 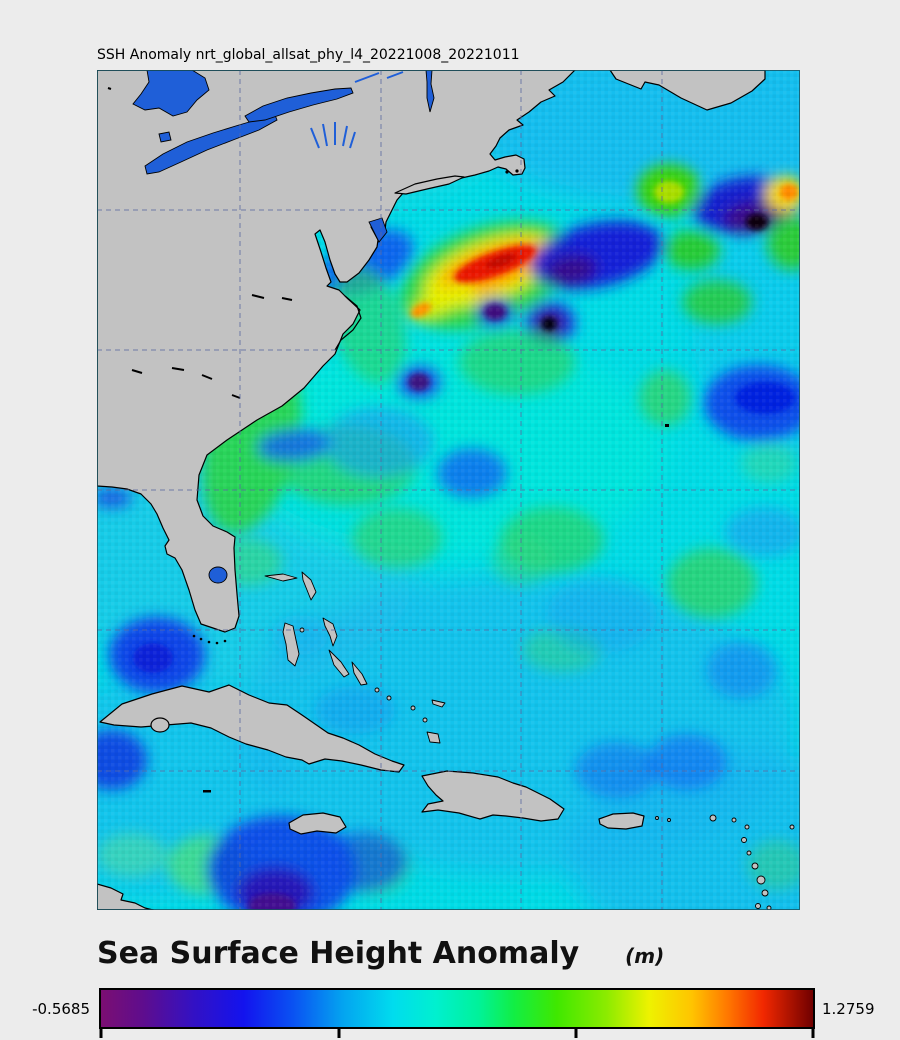 What do you see at coordinates (333, 135) in the screenshot?
I see `finger-lakes` at bounding box center [333, 135].